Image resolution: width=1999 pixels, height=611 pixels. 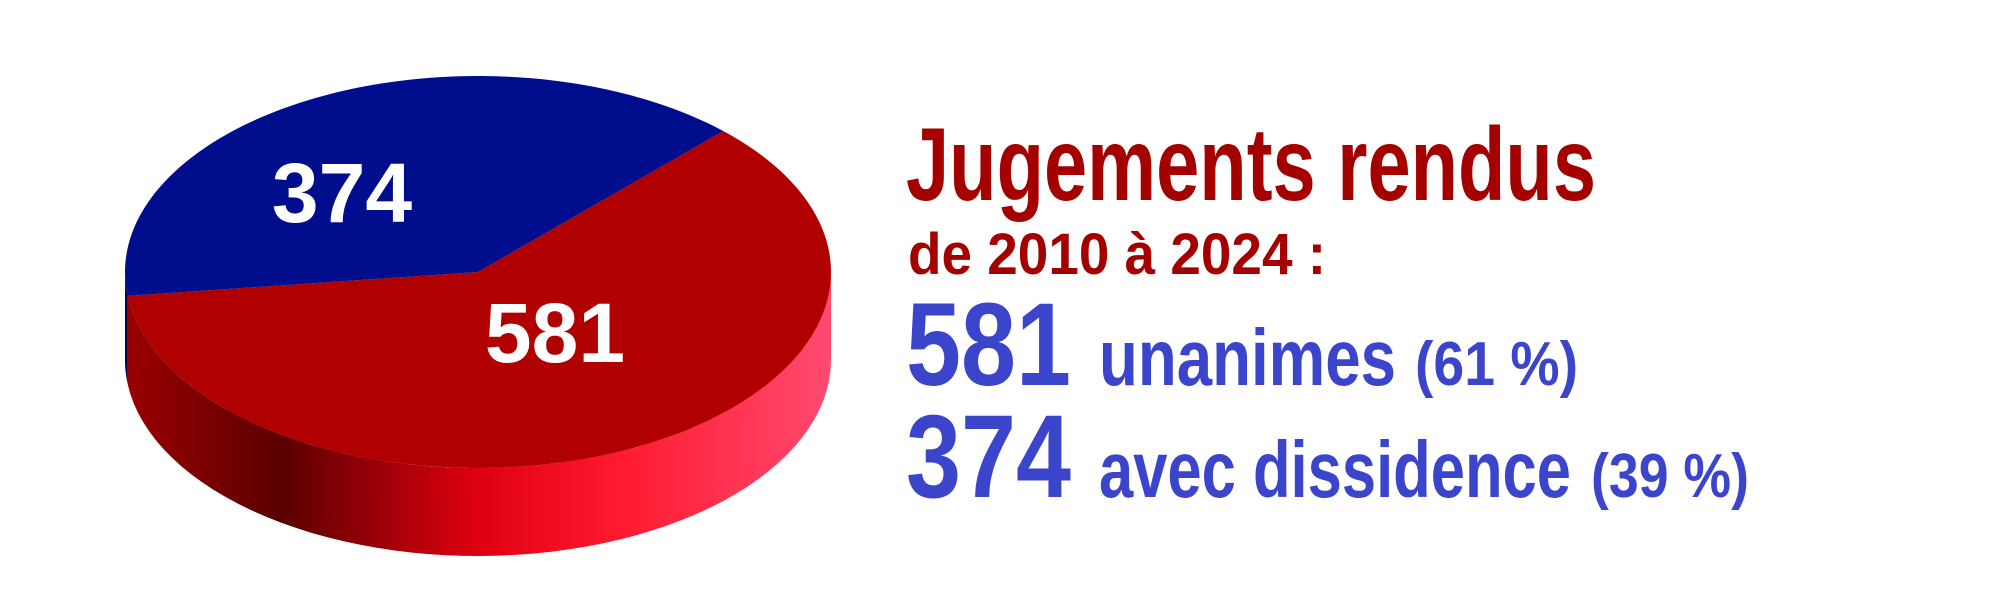 What do you see at coordinates (1251, 165) in the screenshot?
I see `chart-title: Jugements rendus` at bounding box center [1251, 165].